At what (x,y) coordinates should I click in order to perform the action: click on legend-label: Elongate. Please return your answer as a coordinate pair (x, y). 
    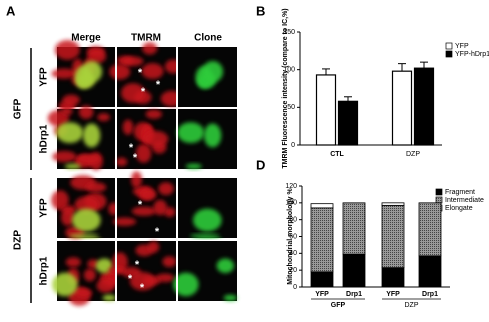
    Looking at the image, I should click on (459, 208).